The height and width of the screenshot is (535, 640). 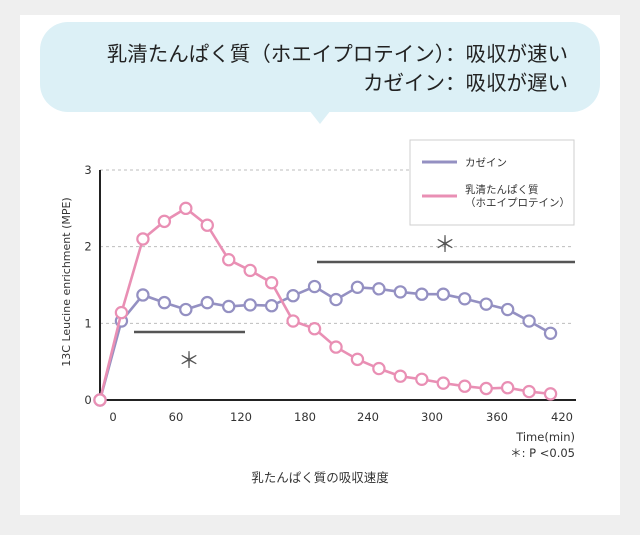 I want to click on legend-label: （ホエイプロテイン）, so click(x=517, y=203).